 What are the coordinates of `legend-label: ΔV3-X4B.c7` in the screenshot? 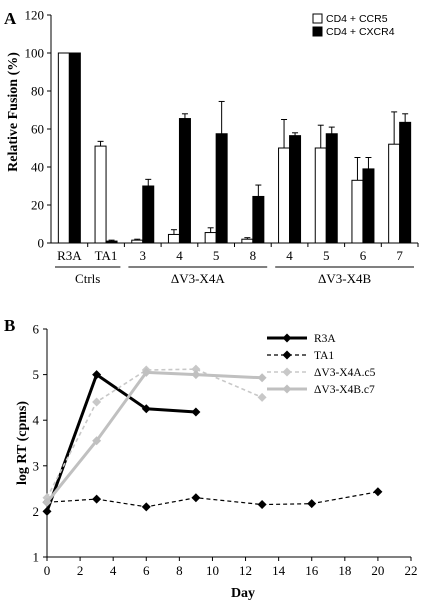 It's located at (344, 390).